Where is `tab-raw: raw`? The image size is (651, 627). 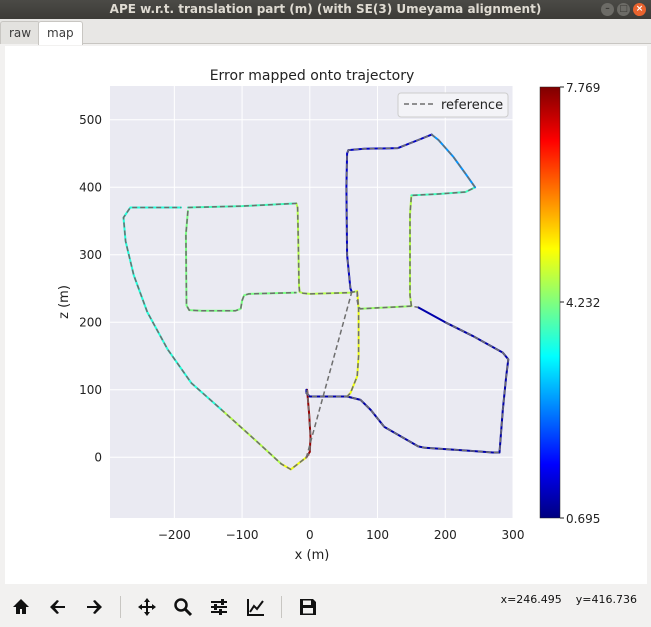 tab-raw: raw is located at coordinates (20, 32).